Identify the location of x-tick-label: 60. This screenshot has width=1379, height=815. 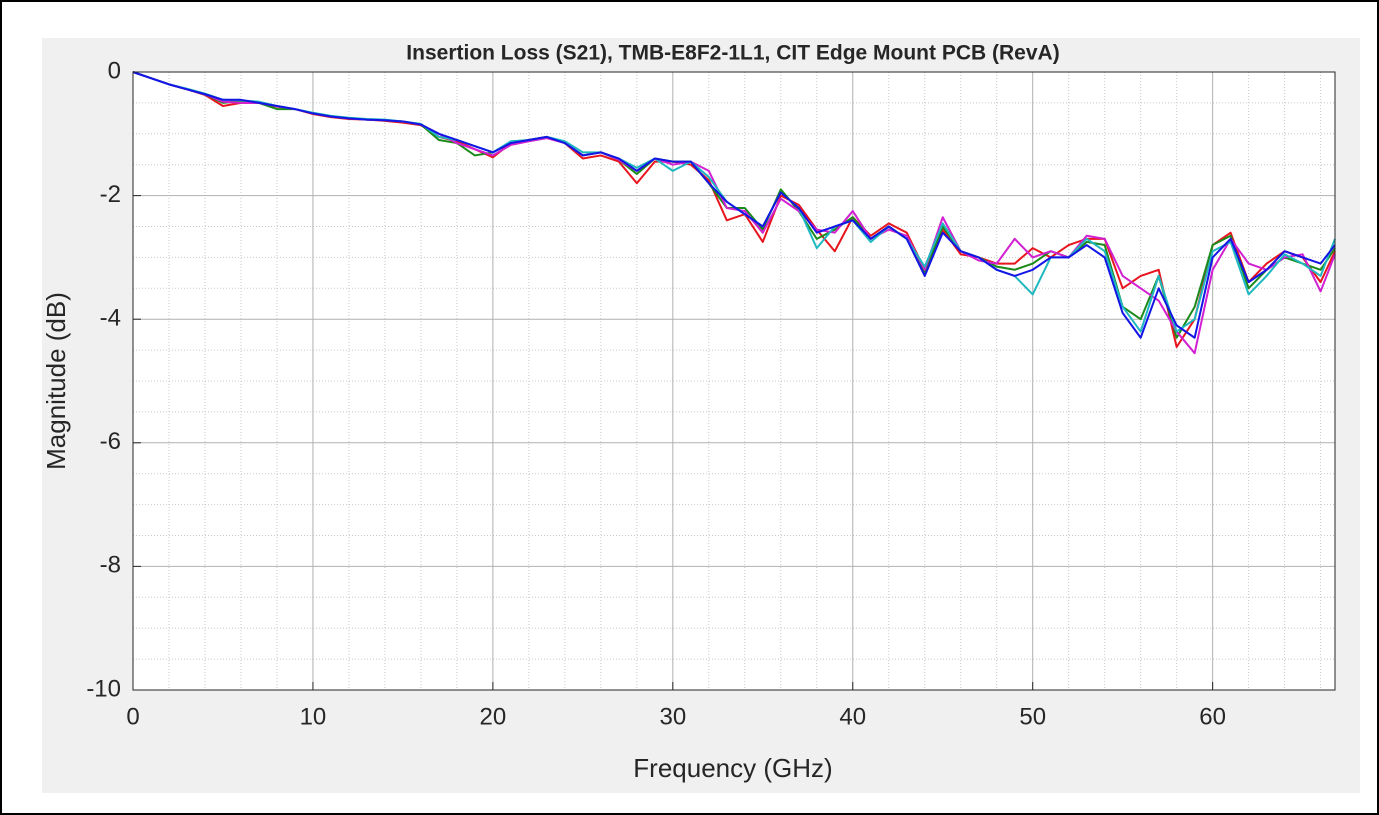
(1212, 716).